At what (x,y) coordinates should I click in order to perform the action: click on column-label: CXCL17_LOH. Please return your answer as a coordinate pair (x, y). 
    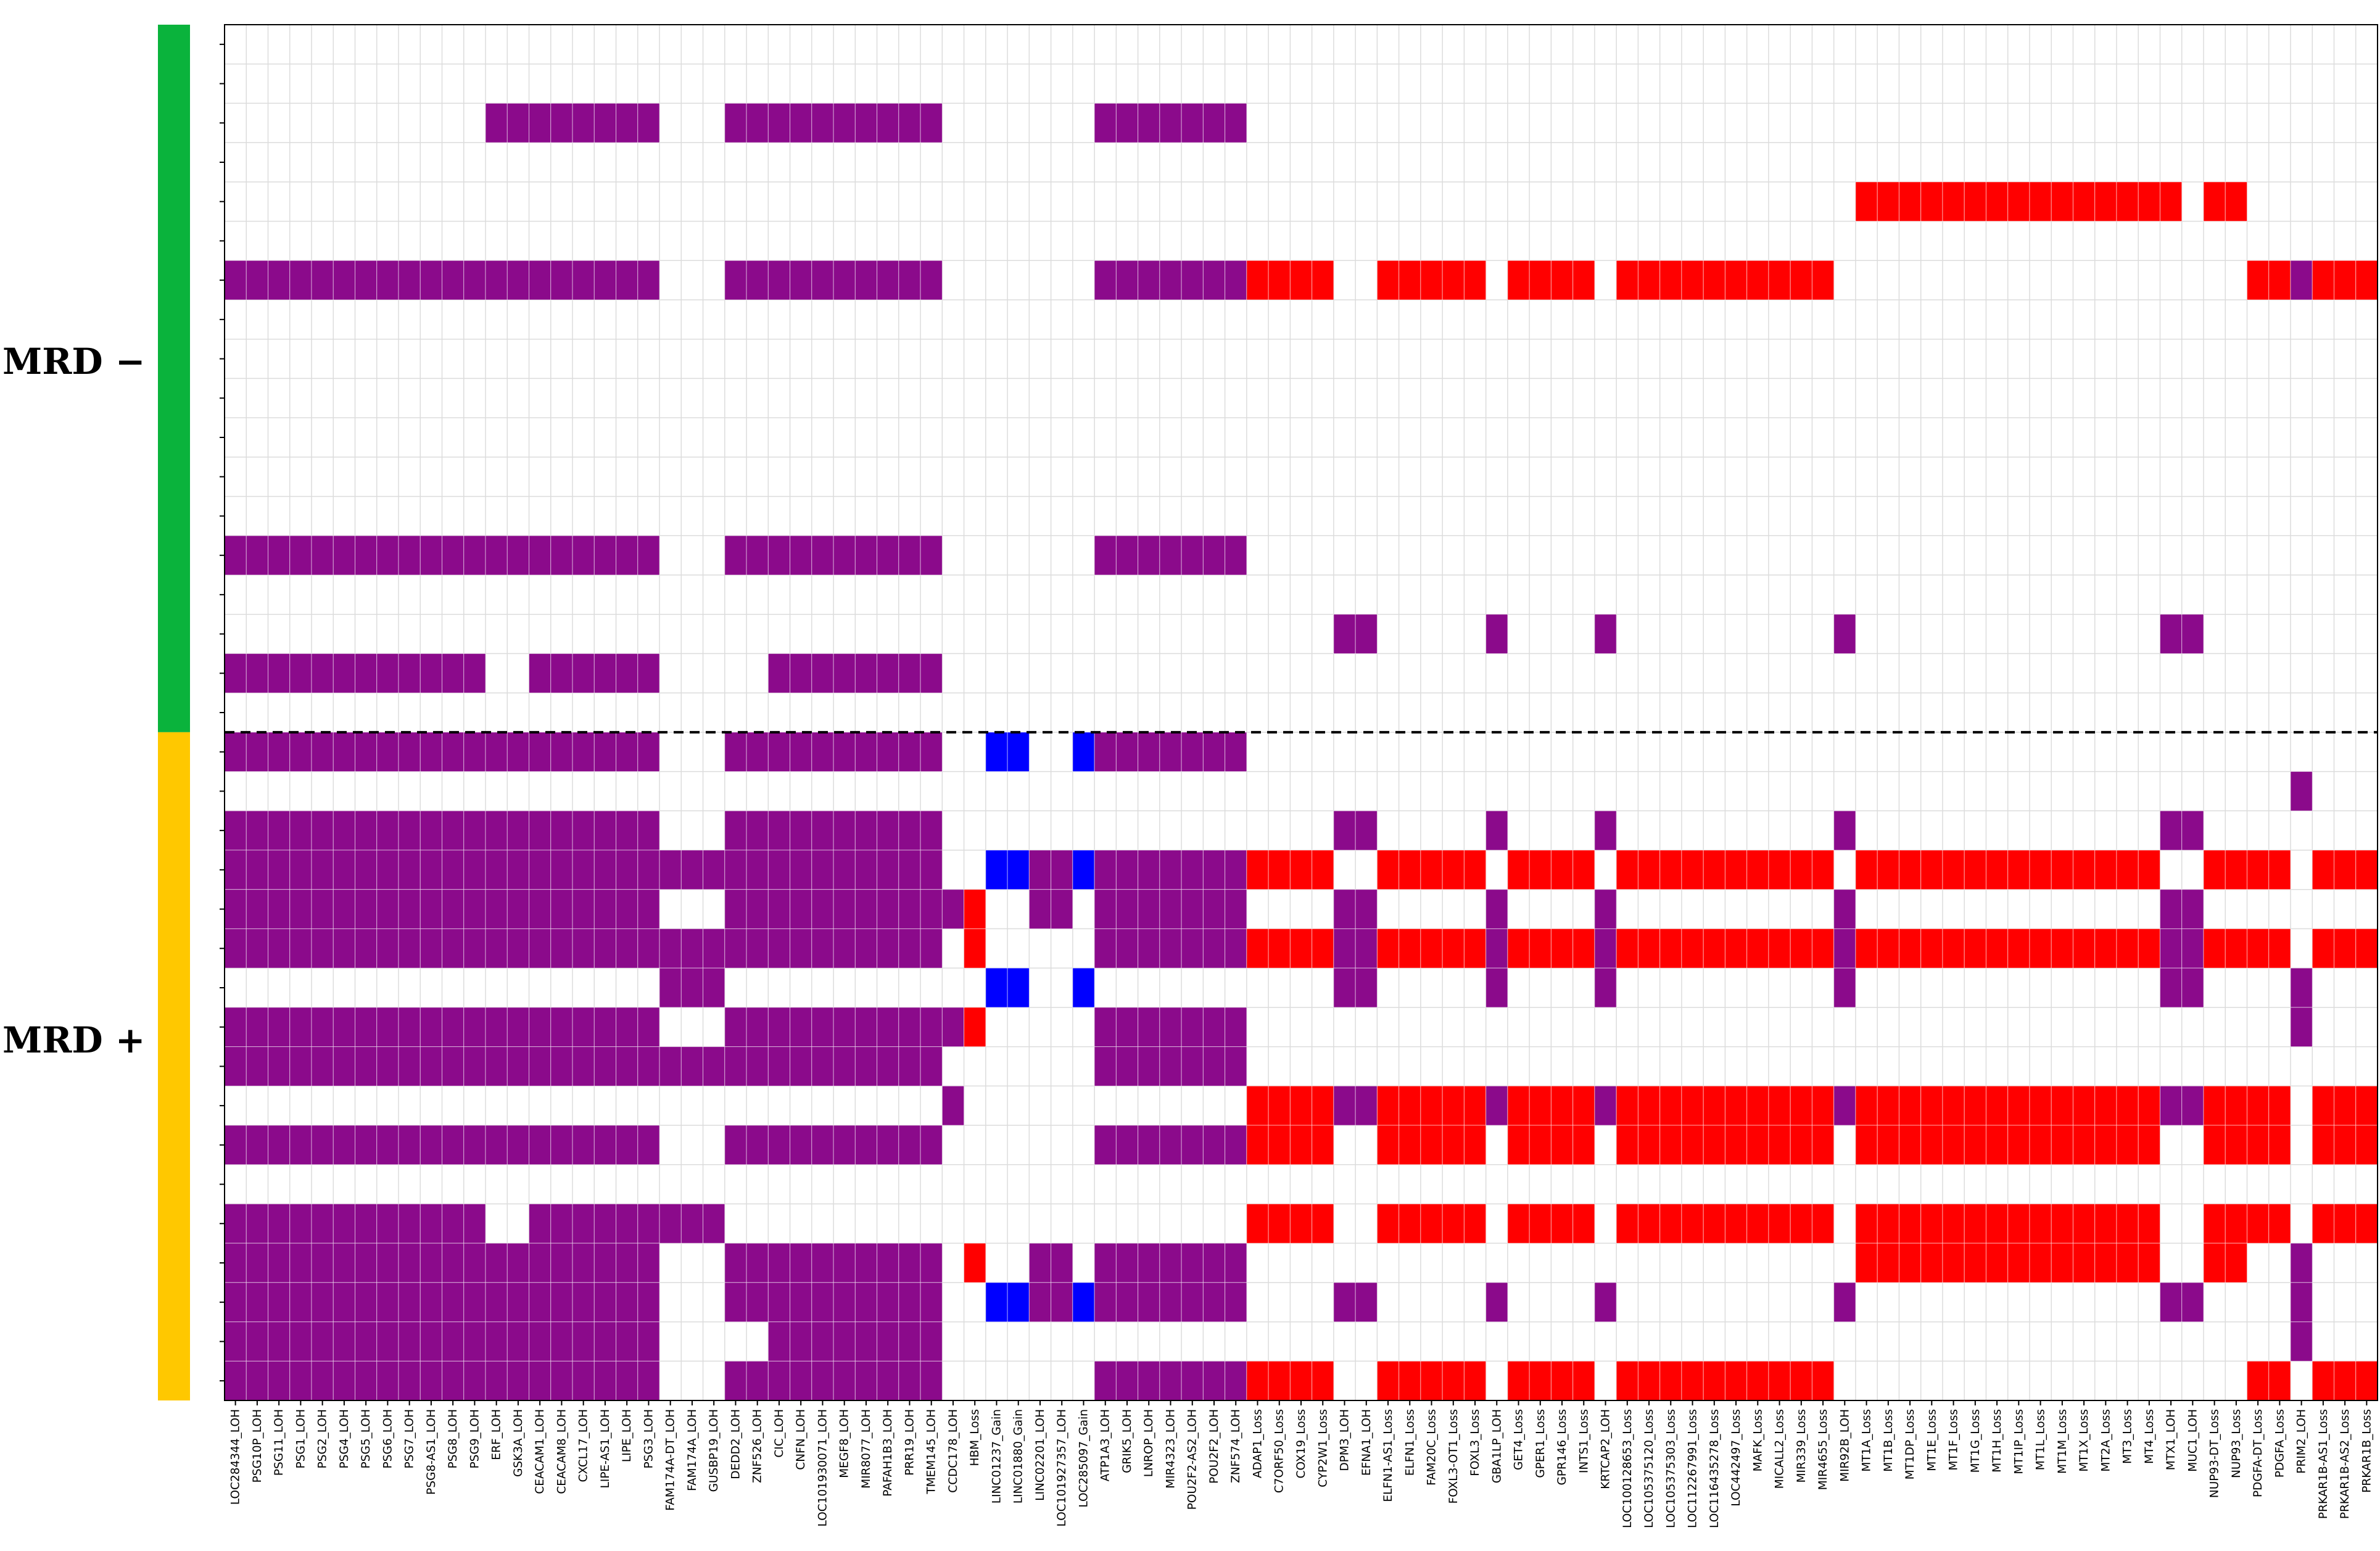
    Looking at the image, I should click on (583, 1445).